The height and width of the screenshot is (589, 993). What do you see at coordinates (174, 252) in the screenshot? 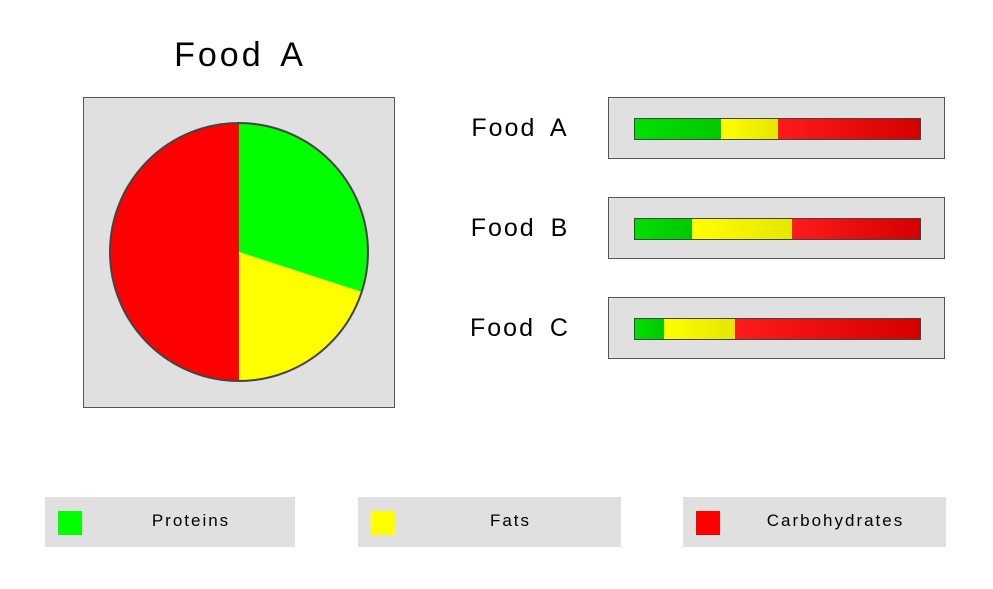
I see `pie-slice-carbohydrates` at bounding box center [174, 252].